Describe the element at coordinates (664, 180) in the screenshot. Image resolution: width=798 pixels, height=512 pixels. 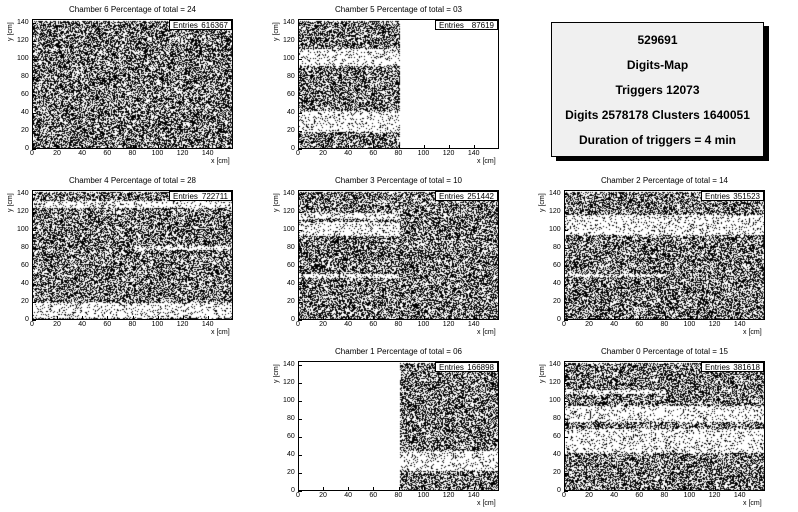
I see `chamber-title: Chamber 2 Percentage of total = 14` at that location.